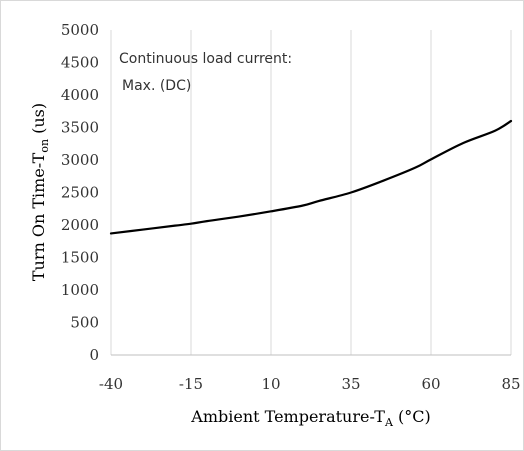  I want to click on x-axis-title: Ambient Temperature-TA (°C), so click(310, 418).